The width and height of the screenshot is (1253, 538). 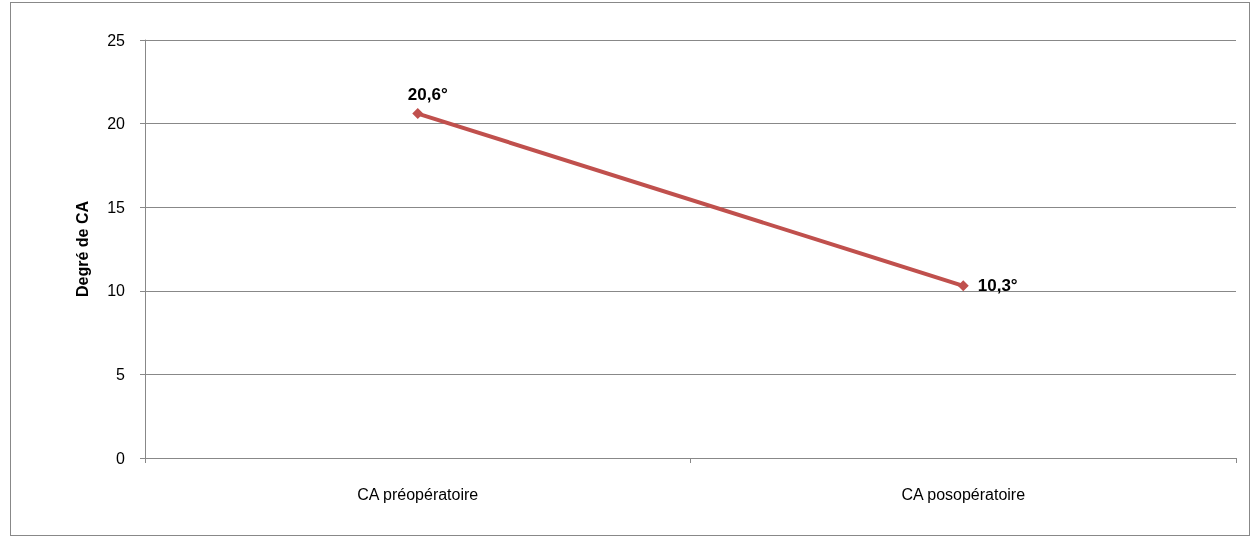 What do you see at coordinates (82, 249) in the screenshot?
I see `y-axis-title: Degré de CA` at bounding box center [82, 249].